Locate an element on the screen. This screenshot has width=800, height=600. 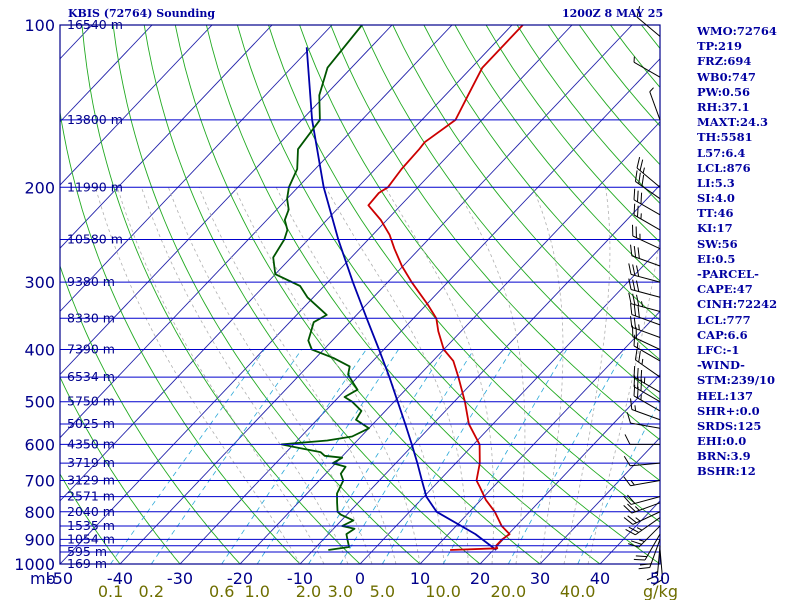
pressure-tick-label: 100 is located at coordinates (39, 25).